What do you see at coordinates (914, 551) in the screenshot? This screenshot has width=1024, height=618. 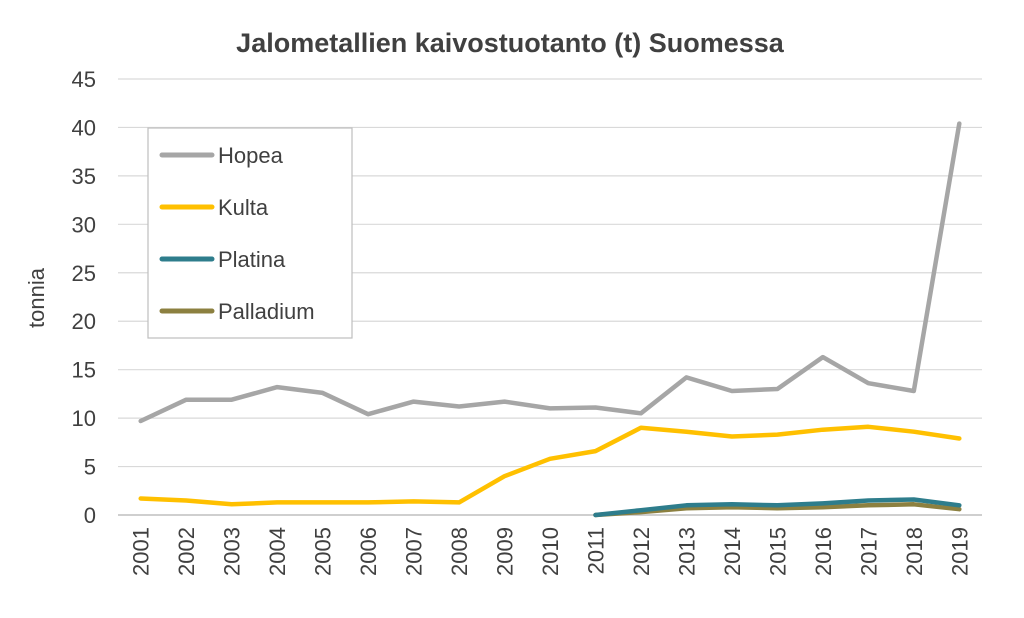 I see `x-tick-label: 2018` at bounding box center [914, 551].